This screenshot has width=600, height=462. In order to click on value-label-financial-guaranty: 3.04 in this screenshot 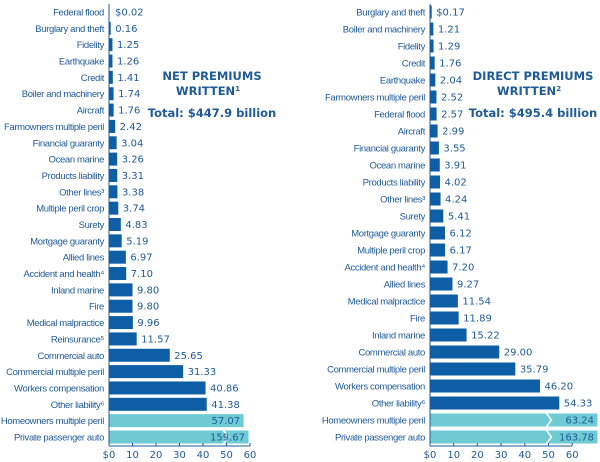, I will do `click(132, 143)`.